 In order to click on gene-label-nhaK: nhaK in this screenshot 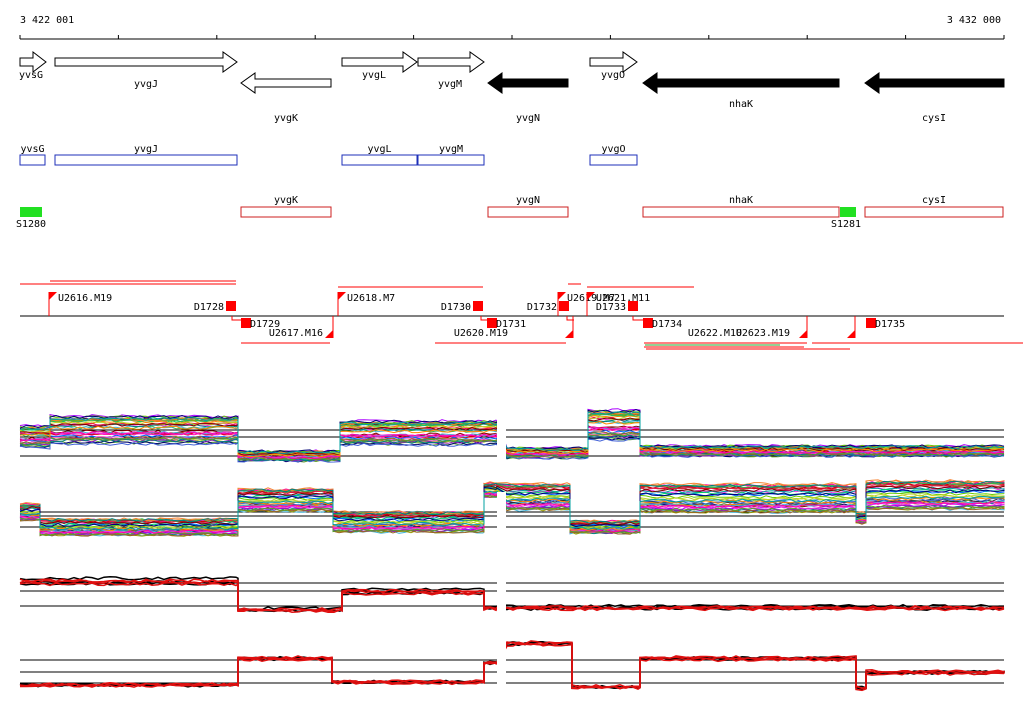, I will do `click(741, 104)`.